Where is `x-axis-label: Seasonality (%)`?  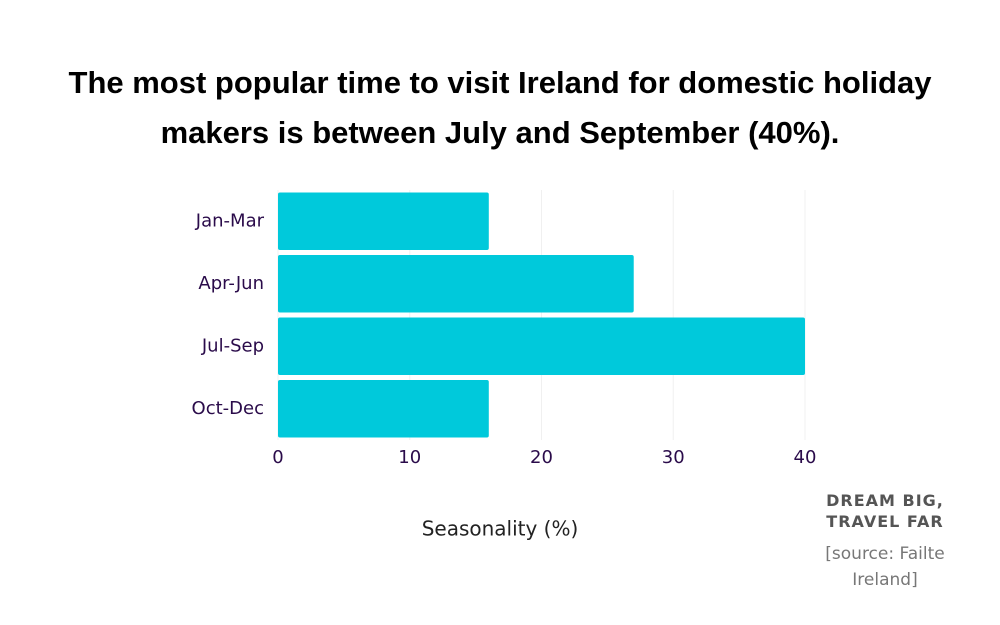
x-axis-label: Seasonality (%) is located at coordinates (500, 529).